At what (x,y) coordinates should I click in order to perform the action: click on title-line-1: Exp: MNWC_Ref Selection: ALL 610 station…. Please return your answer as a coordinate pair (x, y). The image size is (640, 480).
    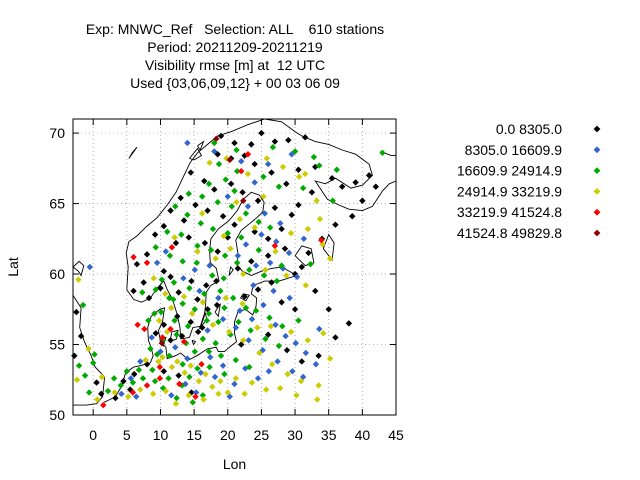
    Looking at the image, I should click on (235, 29).